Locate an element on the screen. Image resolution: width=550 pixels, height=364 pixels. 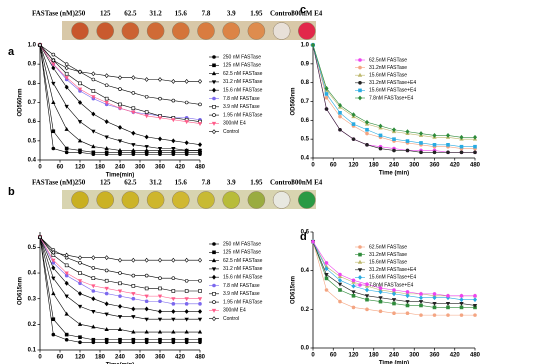
legend-label: 62.5 nM FASTase is located at coordinates (243, 261).